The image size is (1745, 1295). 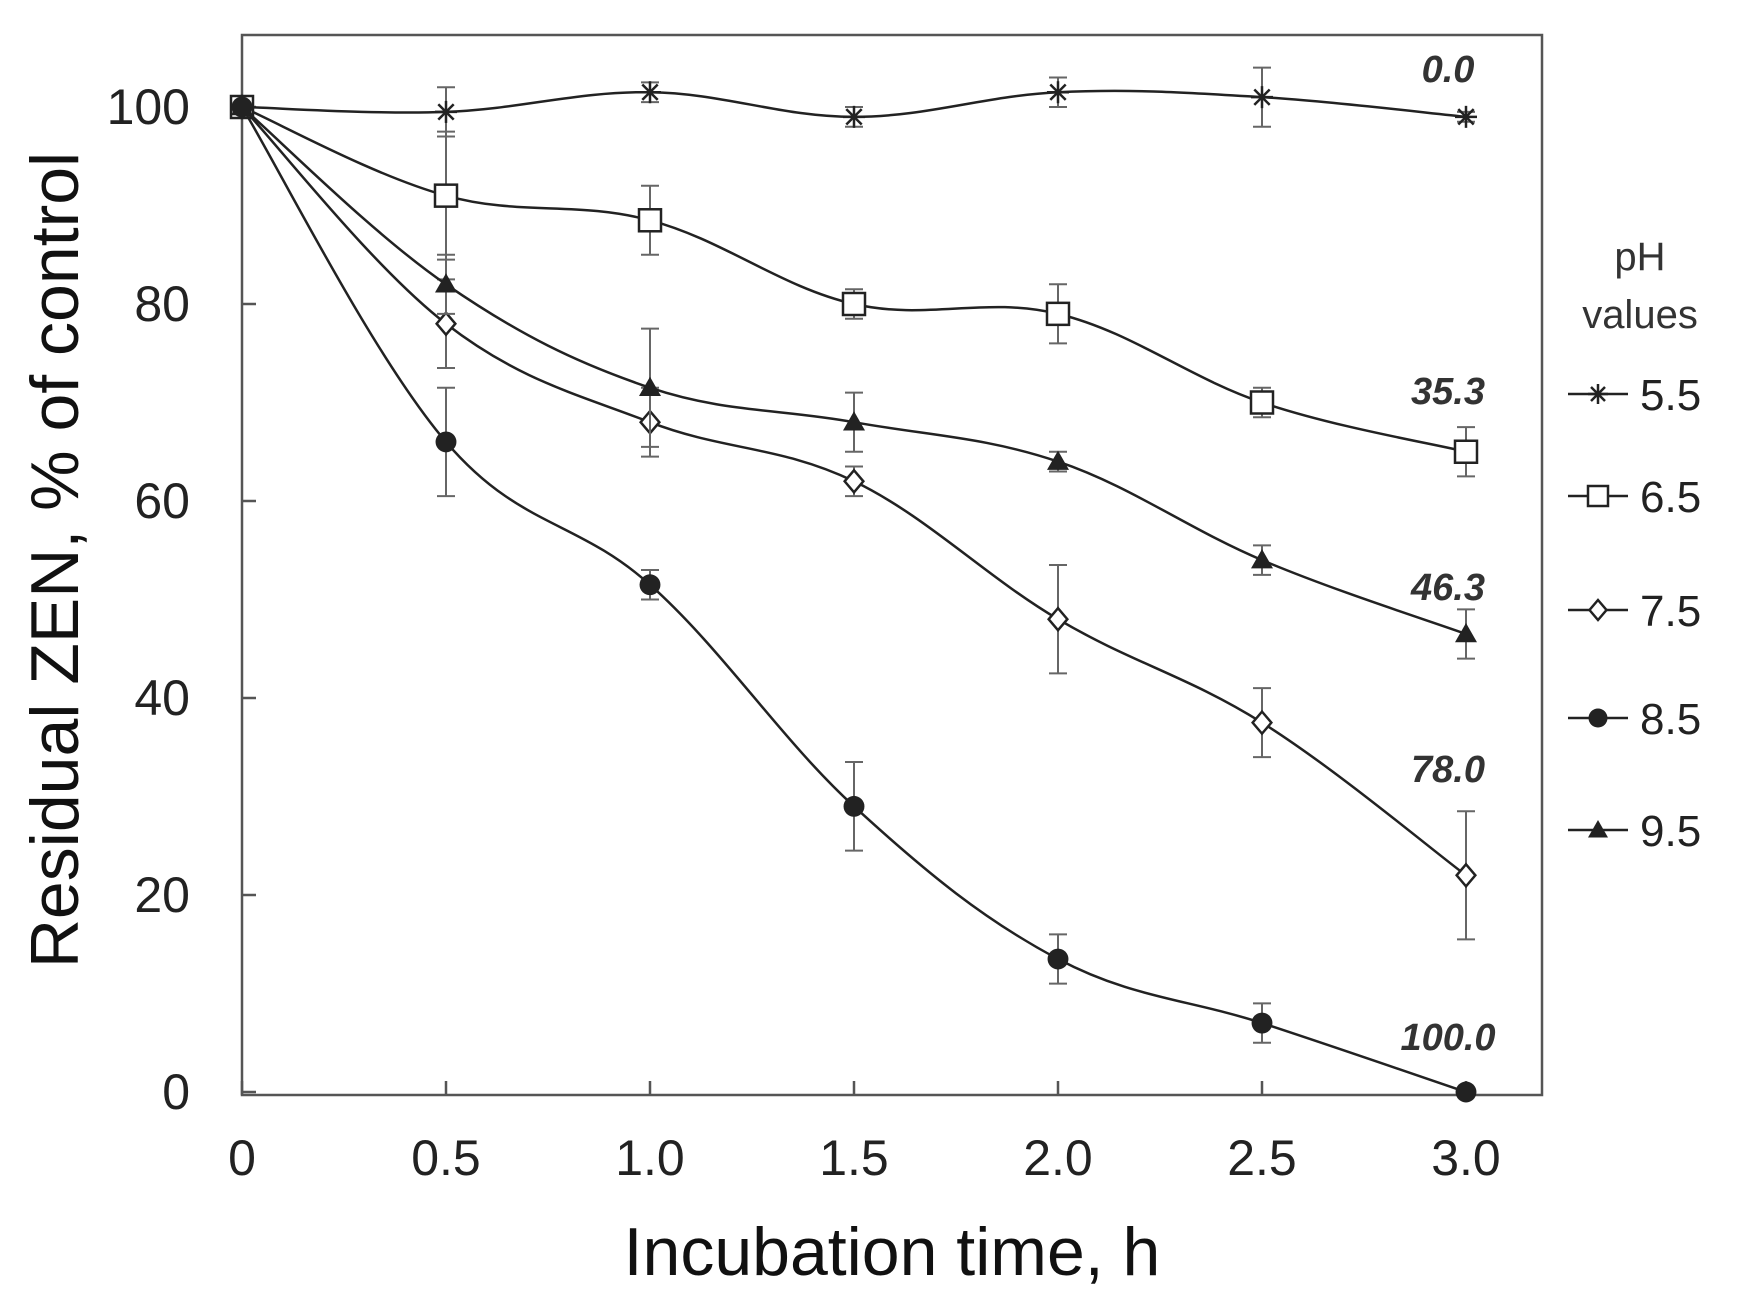 What do you see at coordinates (1447, 1038) in the screenshot?
I see `end-label: 100.0` at bounding box center [1447, 1038].